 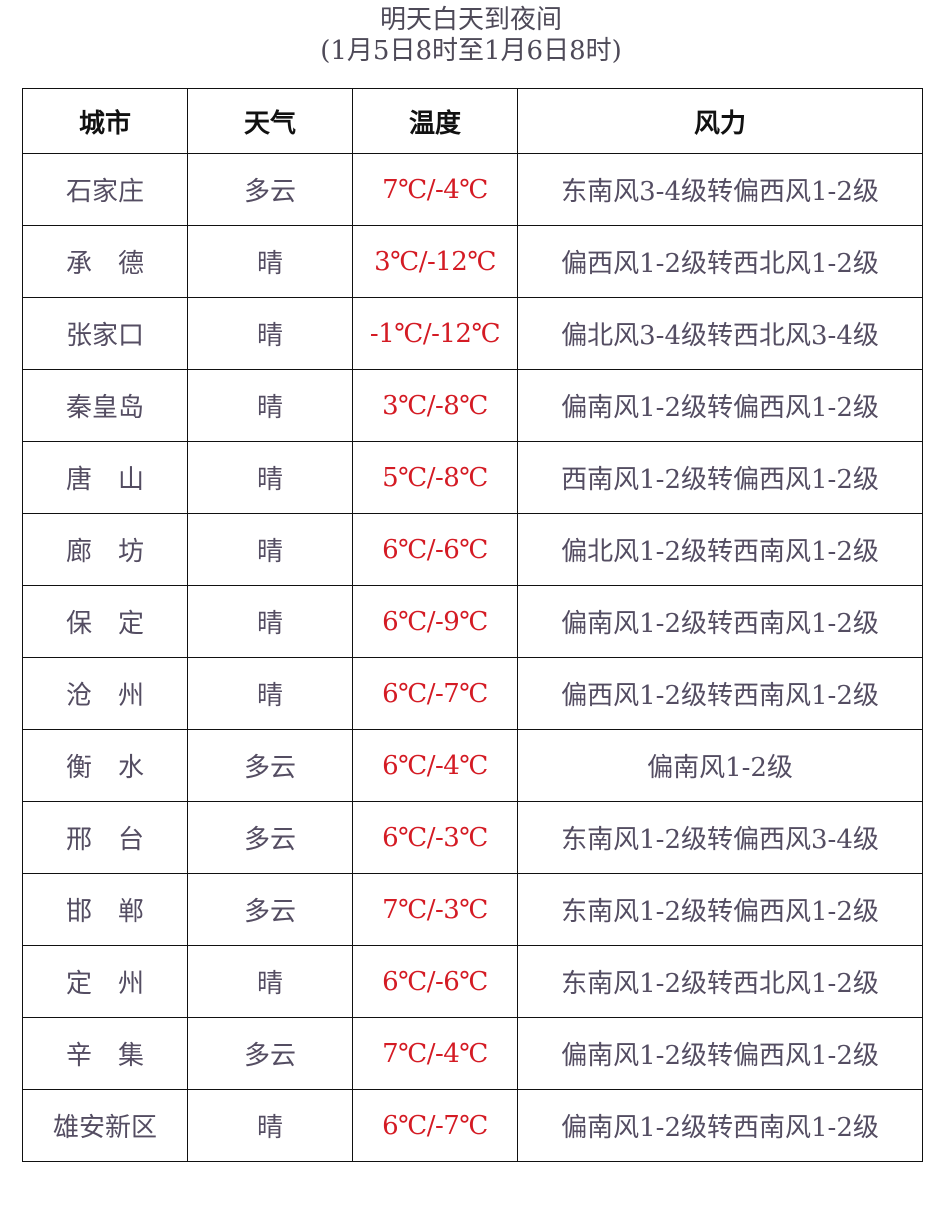 What do you see at coordinates (470, 20) in the screenshot?
I see `forecast-title: 明天白天到夜间` at bounding box center [470, 20].